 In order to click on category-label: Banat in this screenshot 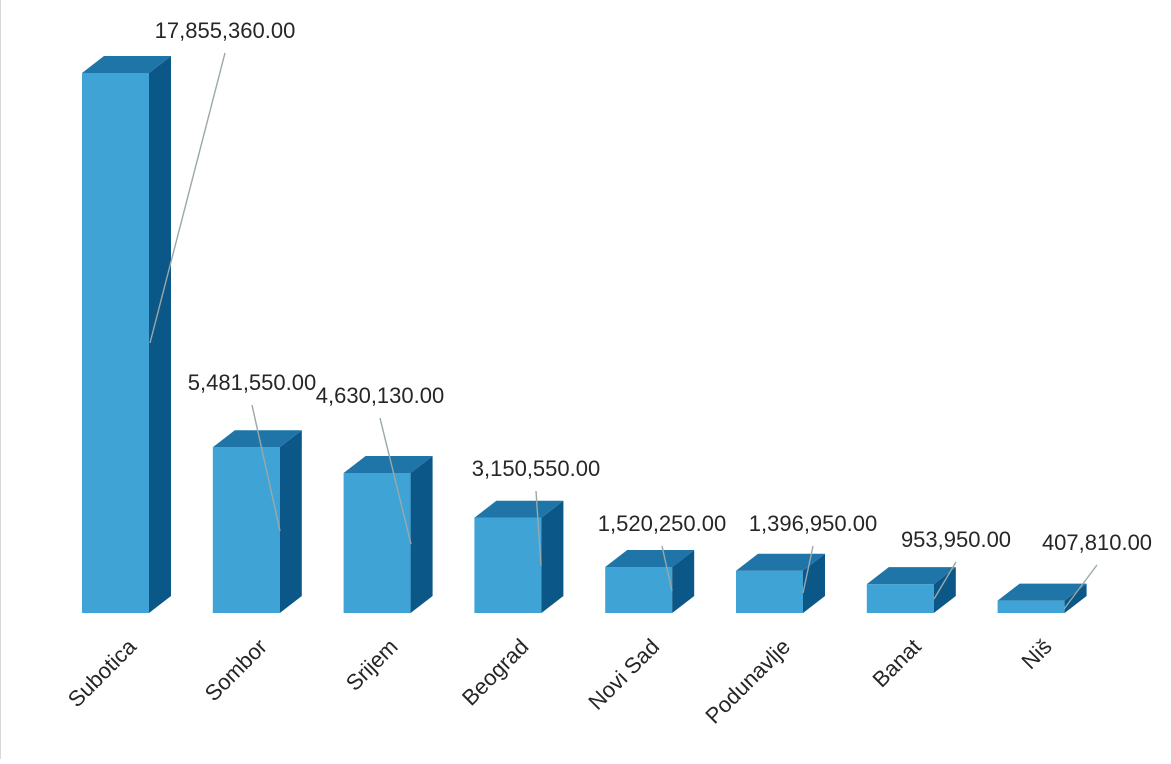, I will do `click(896, 663)`.